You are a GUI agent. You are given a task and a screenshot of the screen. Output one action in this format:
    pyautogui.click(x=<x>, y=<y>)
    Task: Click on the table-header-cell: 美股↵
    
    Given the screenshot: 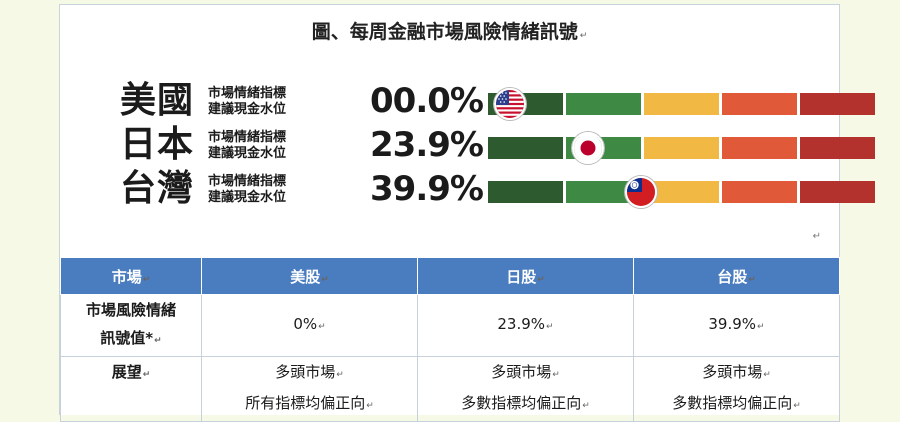 What is the action you would take?
    pyautogui.click(x=309, y=276)
    